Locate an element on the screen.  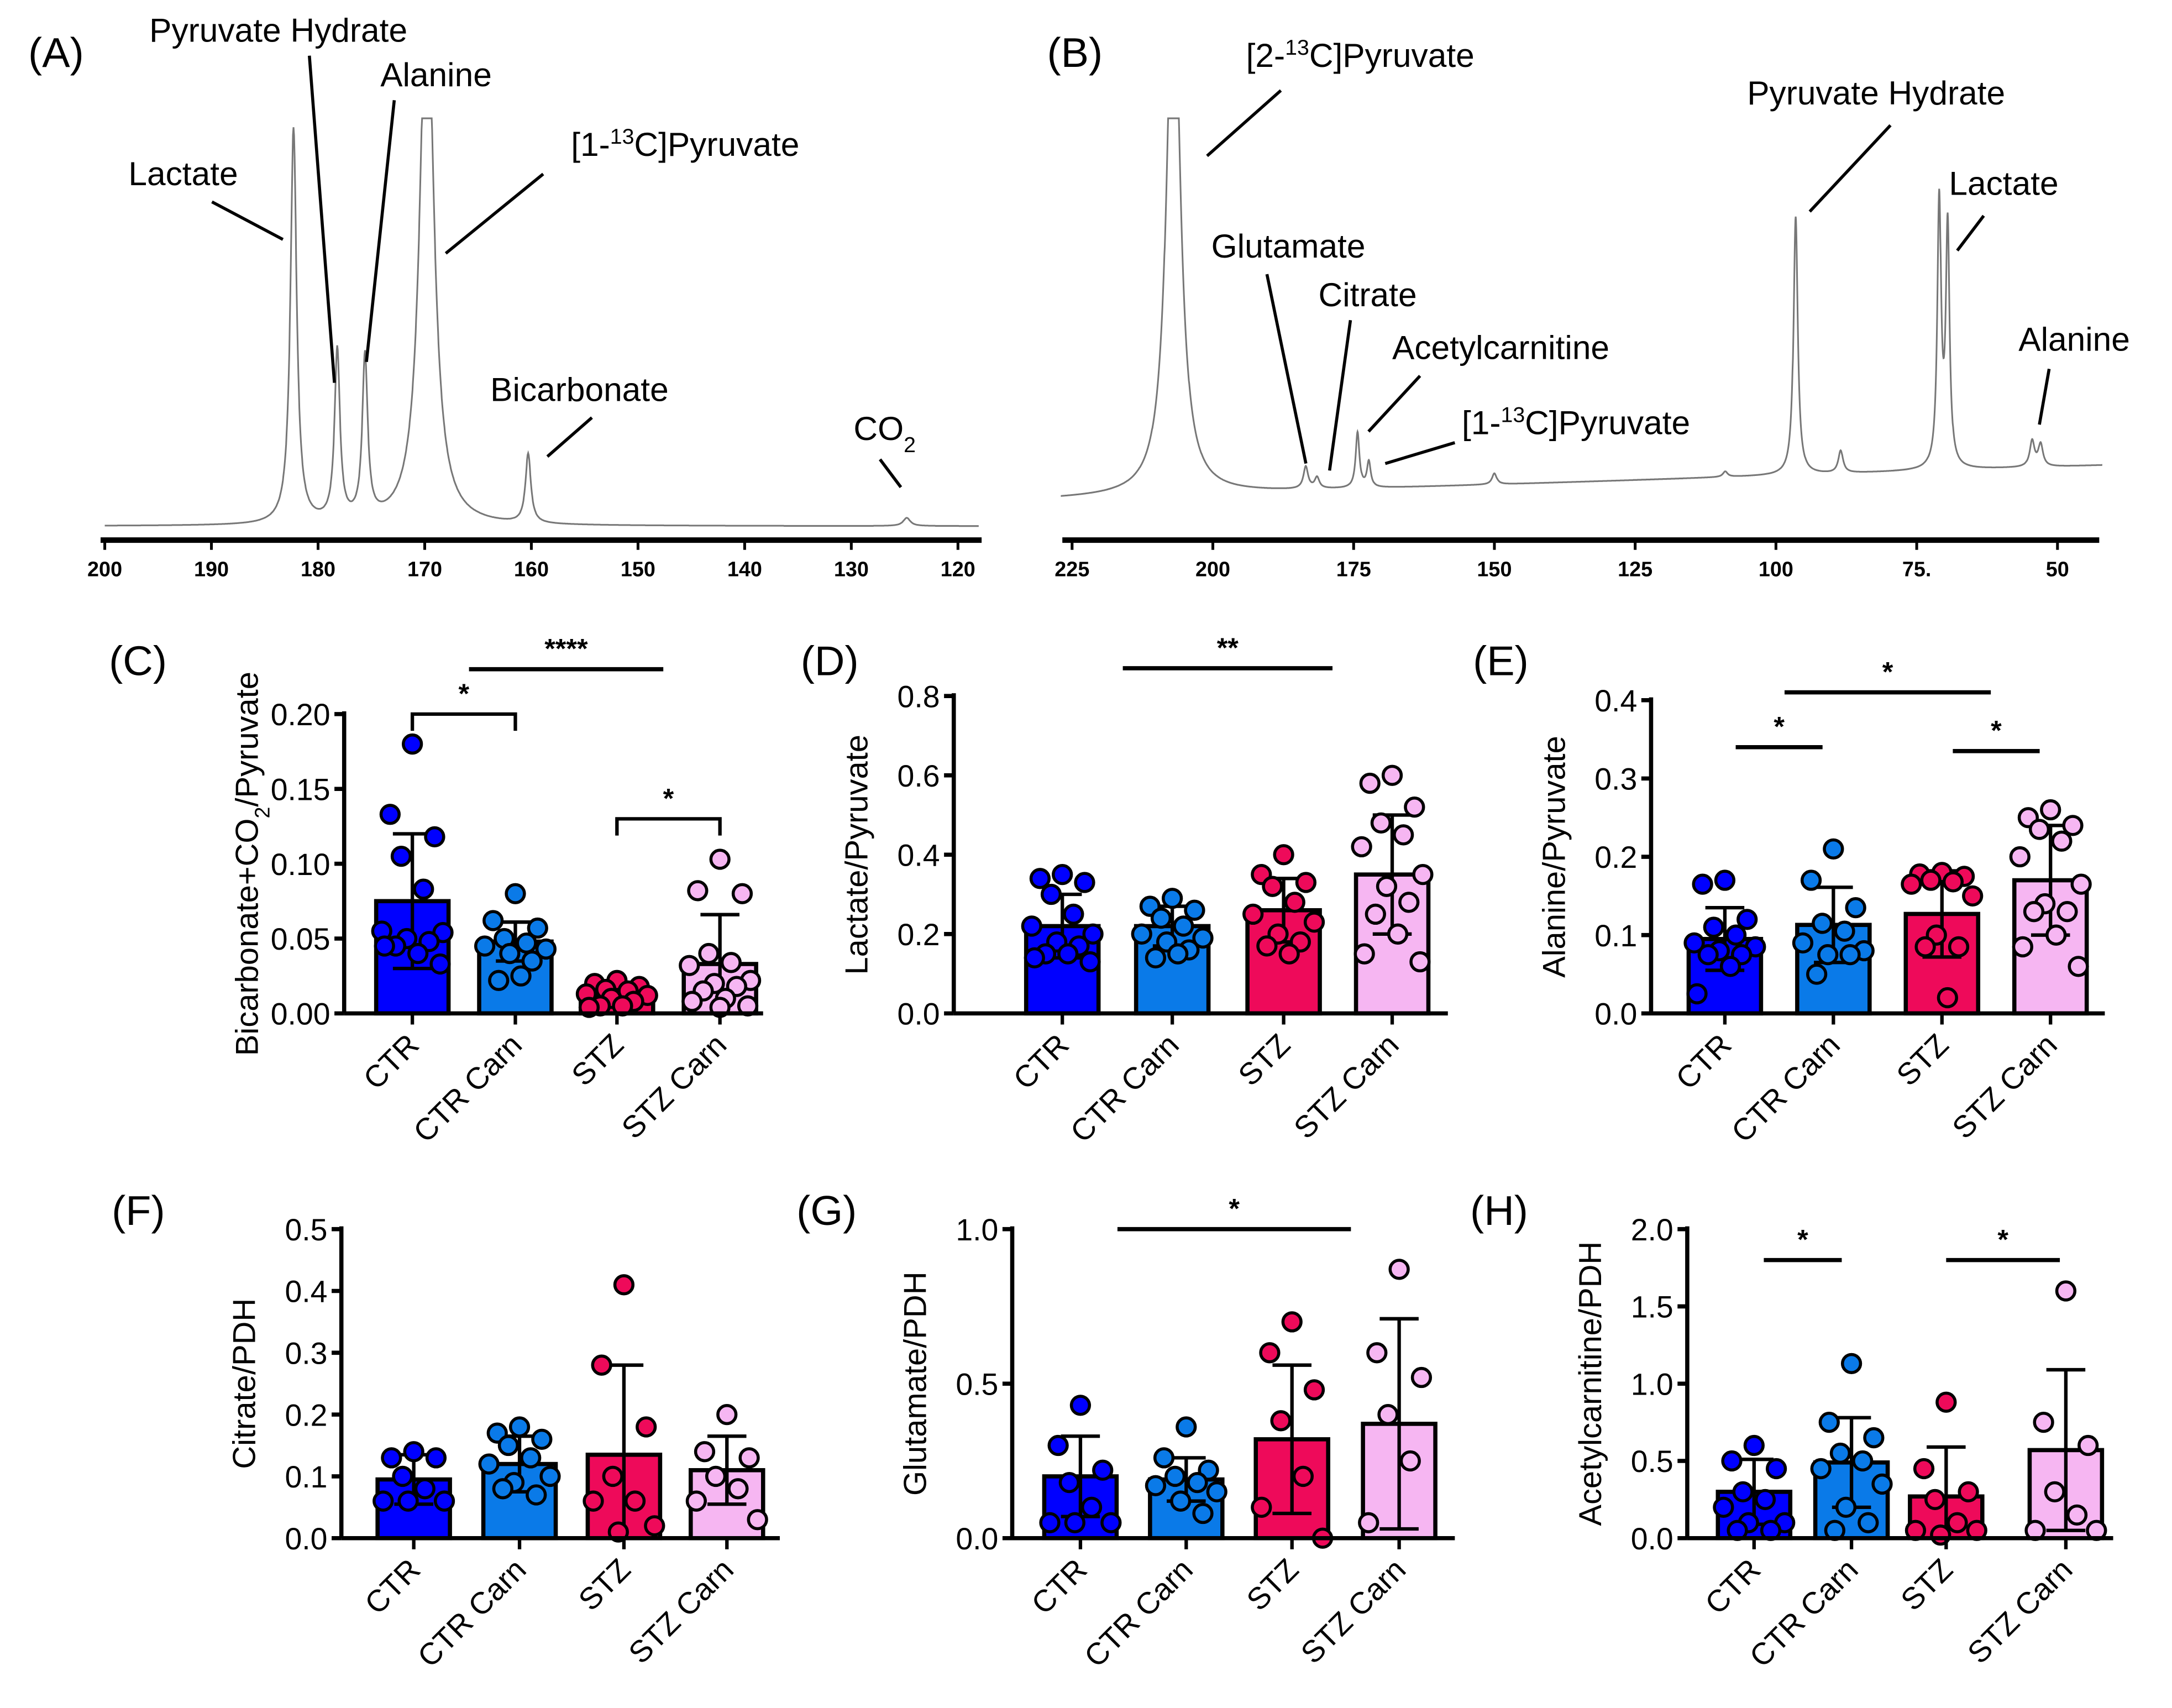
peak-annotation: Alanine is located at coordinates (2074, 339).